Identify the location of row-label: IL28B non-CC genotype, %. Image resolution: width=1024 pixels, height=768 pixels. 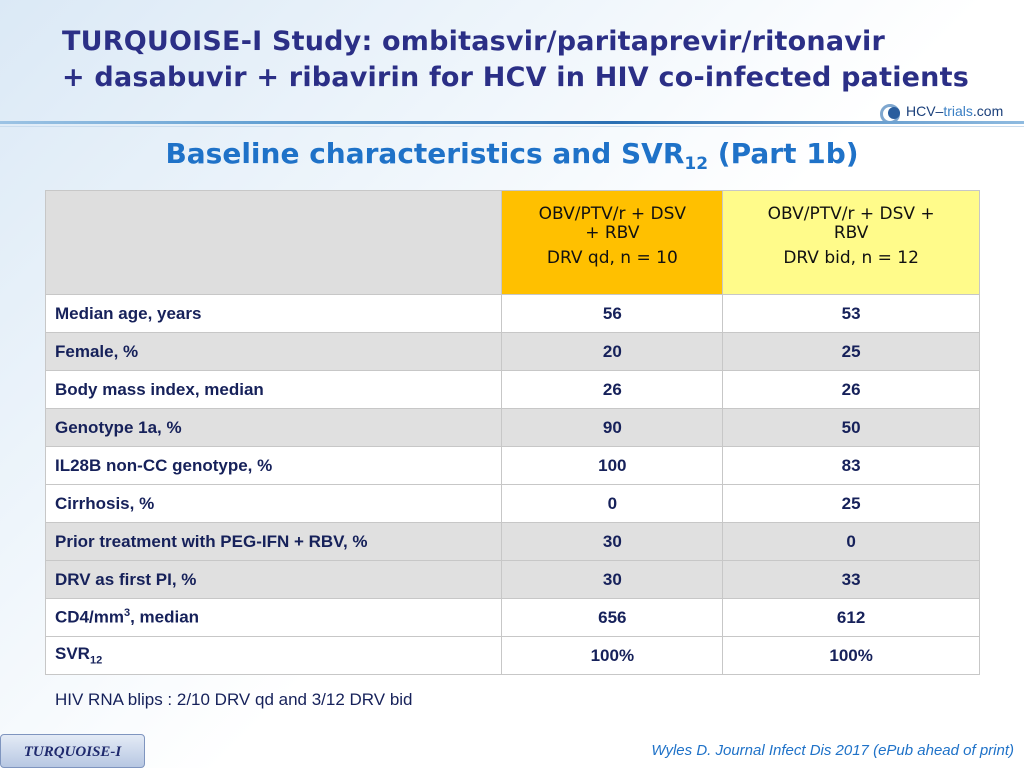
(273, 465).